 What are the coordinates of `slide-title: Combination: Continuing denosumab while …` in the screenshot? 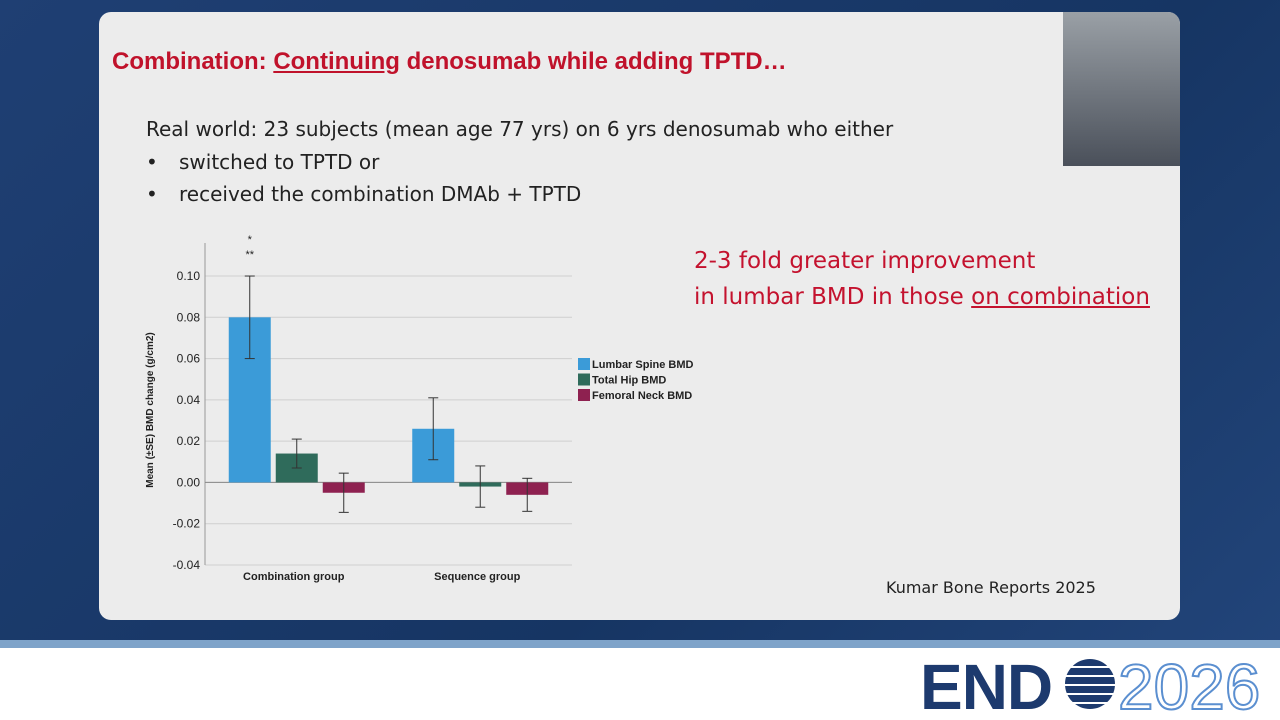 It's located at (449, 62).